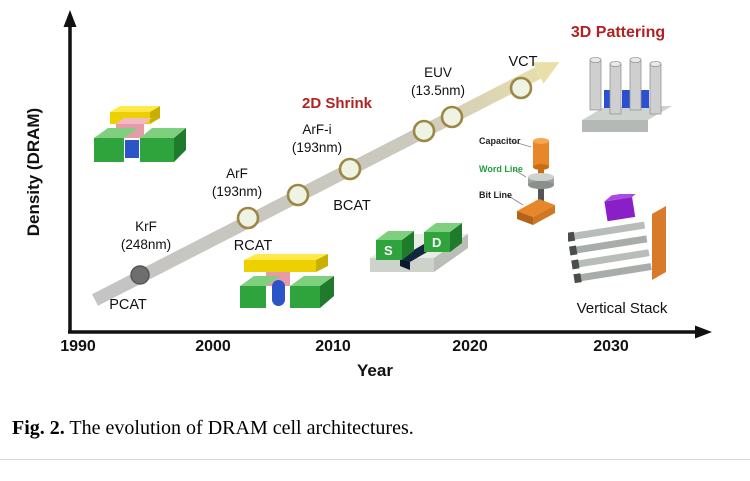  Describe the element at coordinates (237, 182) in the screenshot. I see `node-label-arf: ArF (193nm)` at that location.